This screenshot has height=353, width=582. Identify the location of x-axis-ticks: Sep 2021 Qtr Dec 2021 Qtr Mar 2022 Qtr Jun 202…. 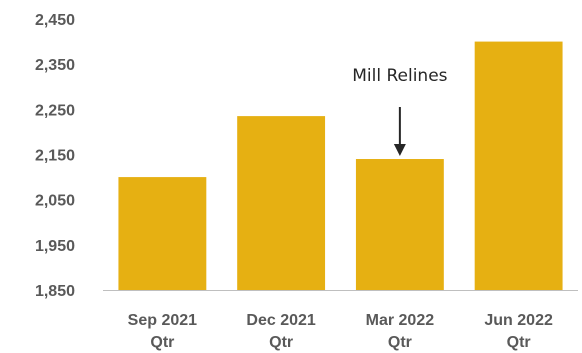
(340, 331).